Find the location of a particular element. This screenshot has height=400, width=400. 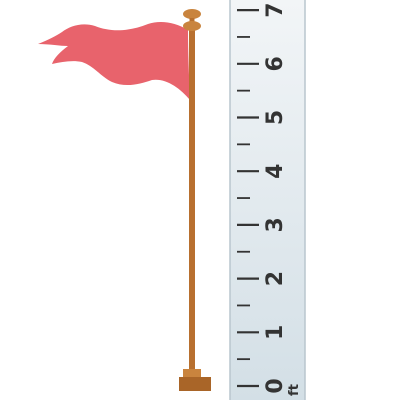

ruler-label-5: 5 is located at coordinates (275, 117).